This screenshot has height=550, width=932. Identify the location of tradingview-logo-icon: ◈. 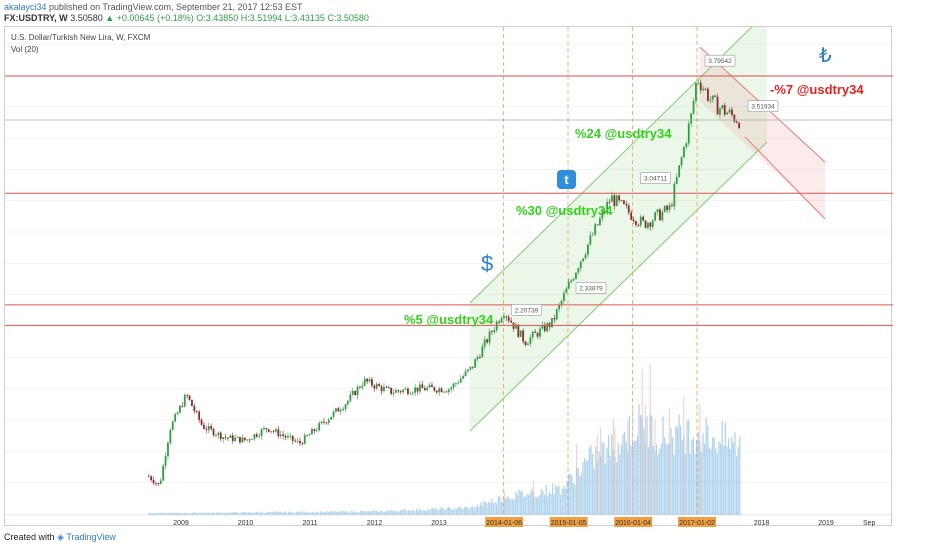
(60, 537).